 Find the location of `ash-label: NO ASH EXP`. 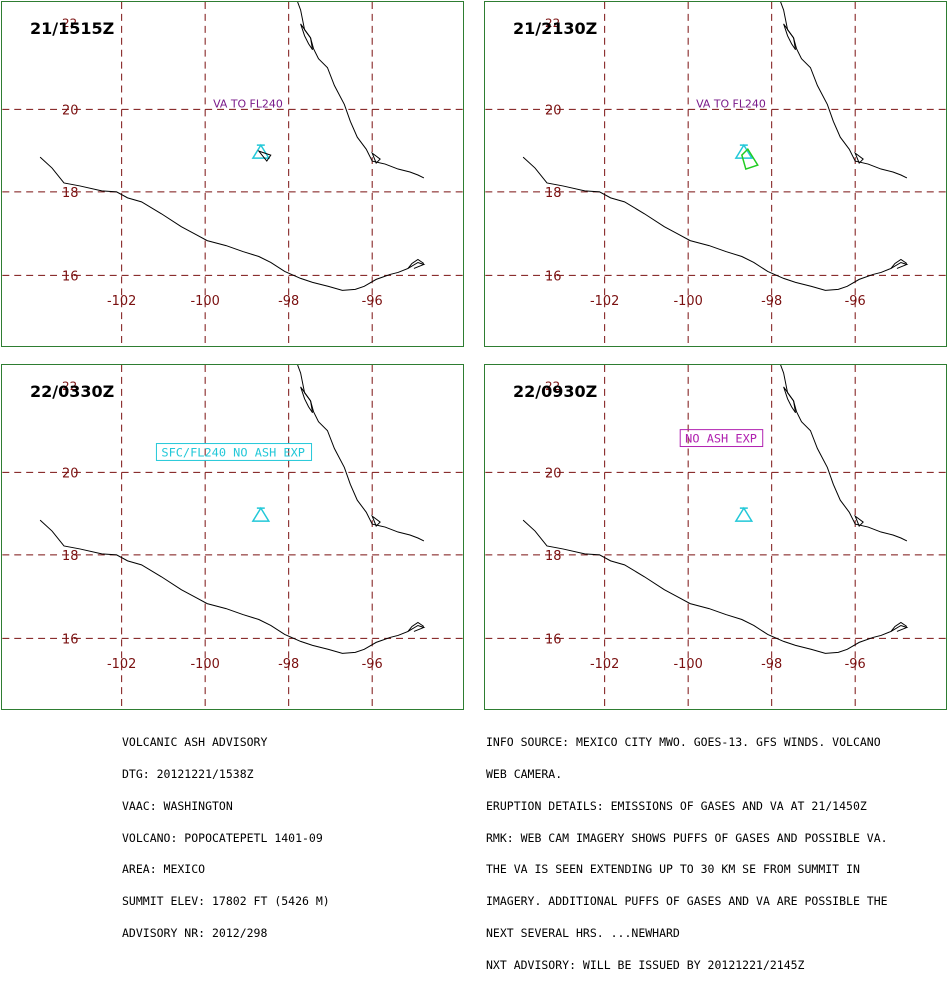

ash-label: NO ASH EXP is located at coordinates (721, 439).